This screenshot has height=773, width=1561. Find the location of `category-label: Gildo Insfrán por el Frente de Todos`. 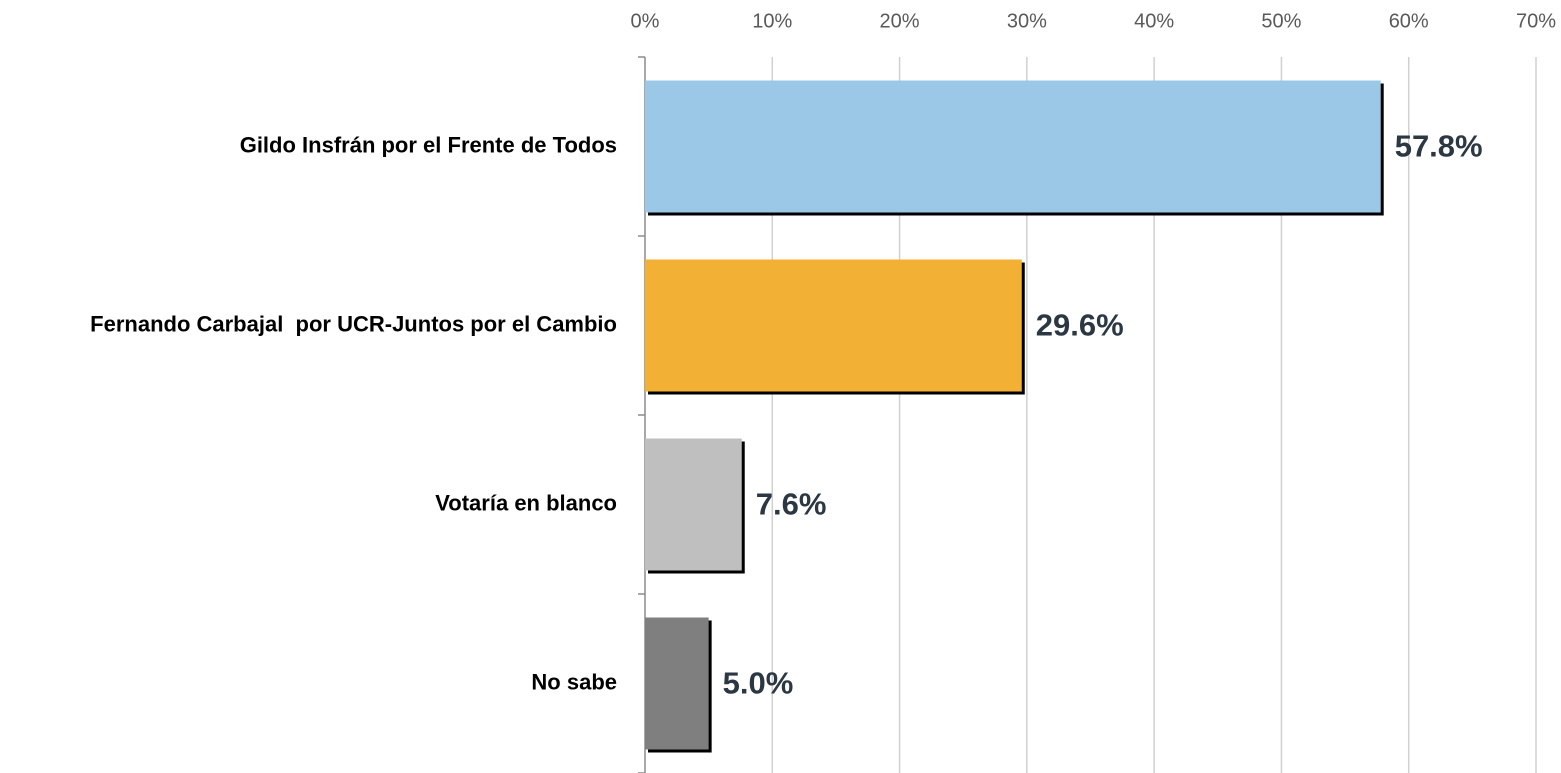

category-label: Gildo Insfrán por el Frente de Todos is located at coordinates (428, 144).